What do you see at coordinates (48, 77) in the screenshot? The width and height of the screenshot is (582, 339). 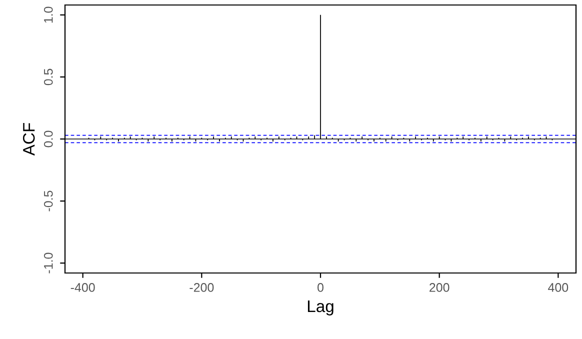 I see `y-tick-label: 0.5` at bounding box center [48, 77].